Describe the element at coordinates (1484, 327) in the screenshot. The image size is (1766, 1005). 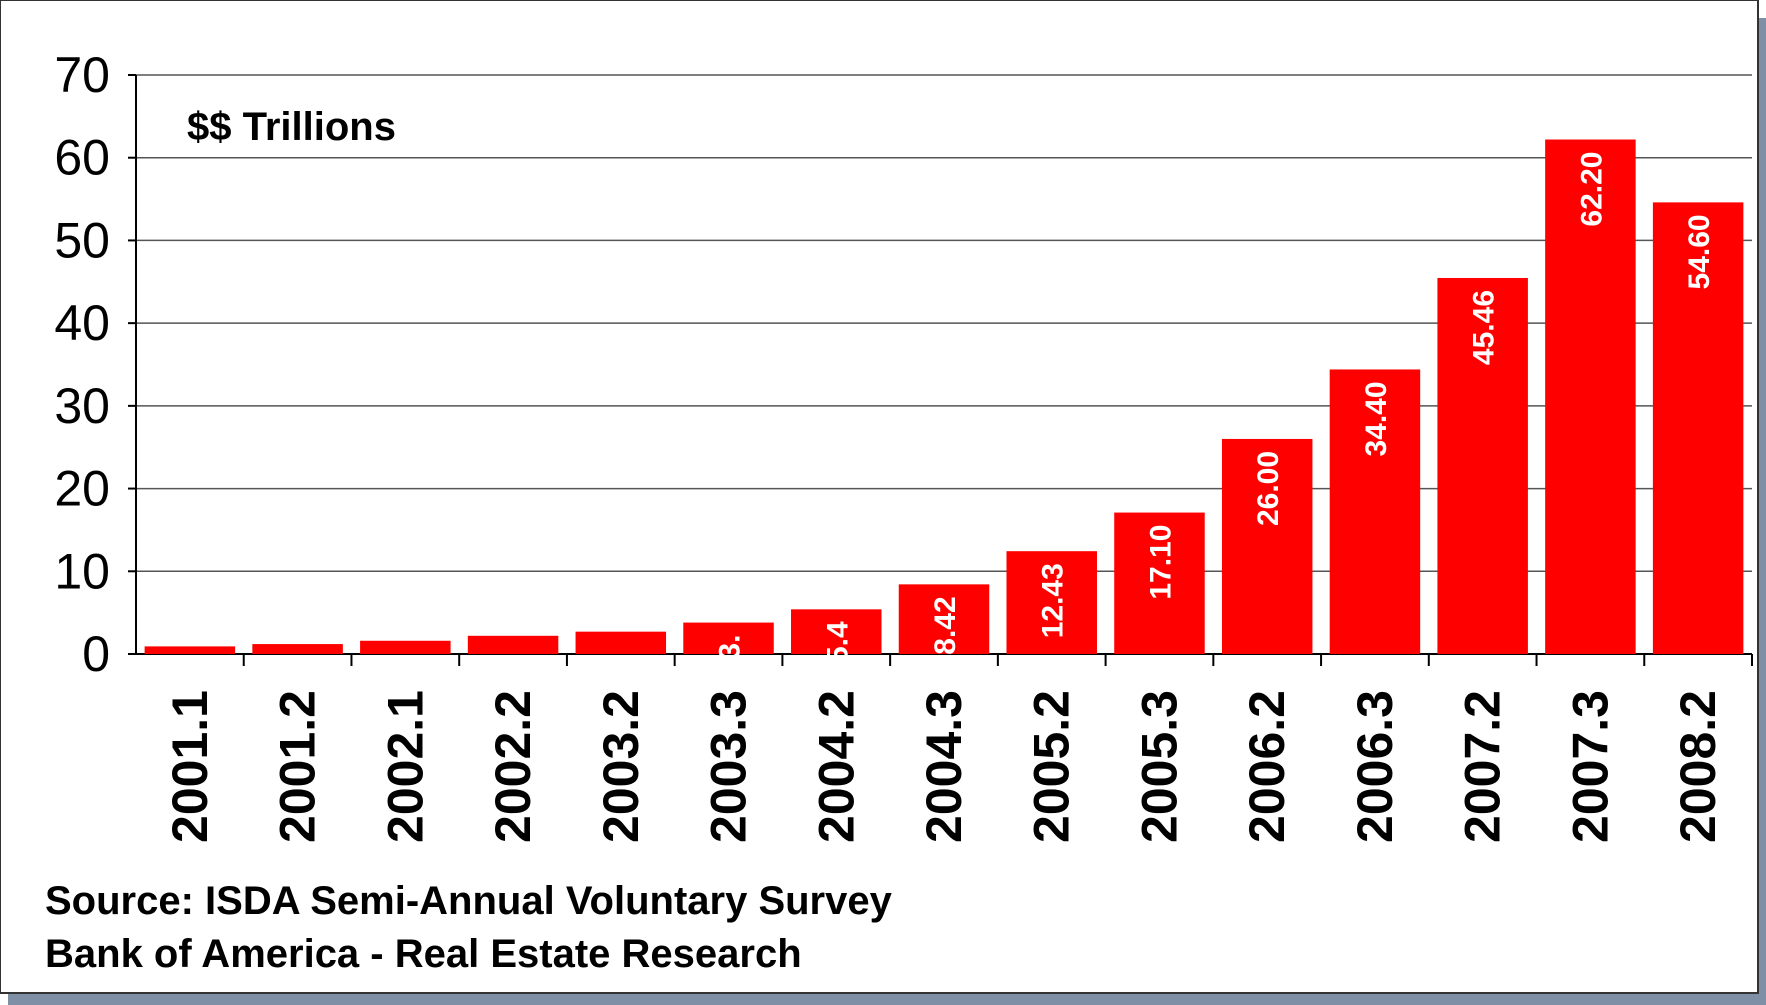
I see `data-label: 45.46` at that location.